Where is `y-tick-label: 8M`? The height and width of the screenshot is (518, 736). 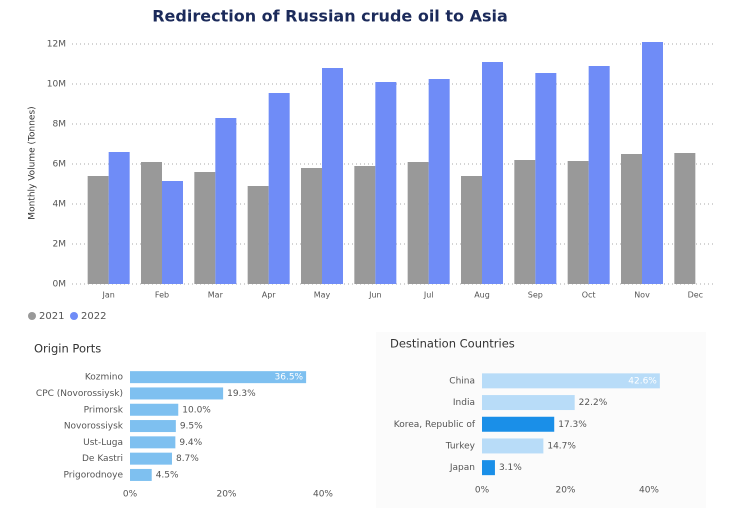
y-tick-label: 8M is located at coordinates (60, 125).